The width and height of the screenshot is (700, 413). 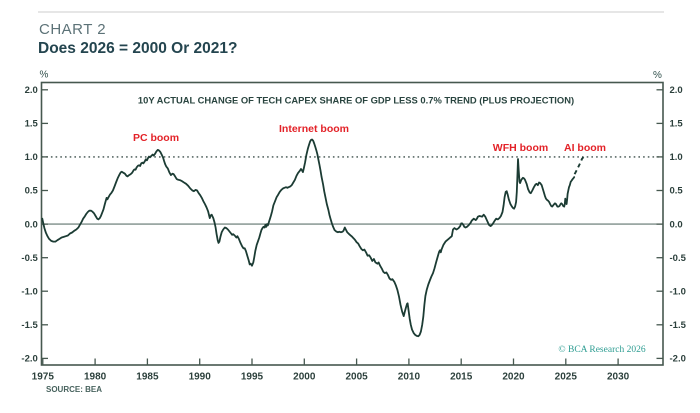 What do you see at coordinates (147, 377) in the screenshot?
I see `svg-text: 1985` at bounding box center [147, 377].